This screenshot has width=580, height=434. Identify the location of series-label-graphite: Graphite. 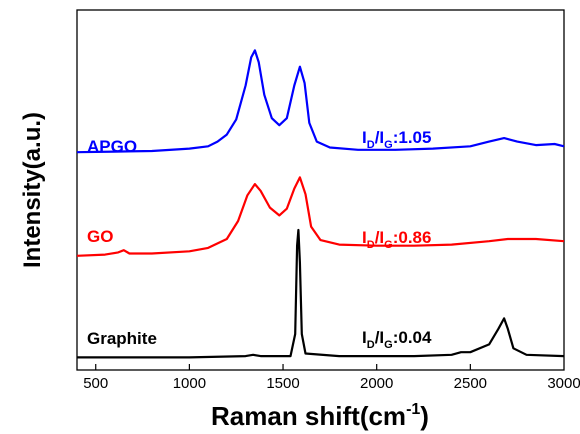
(122, 338).